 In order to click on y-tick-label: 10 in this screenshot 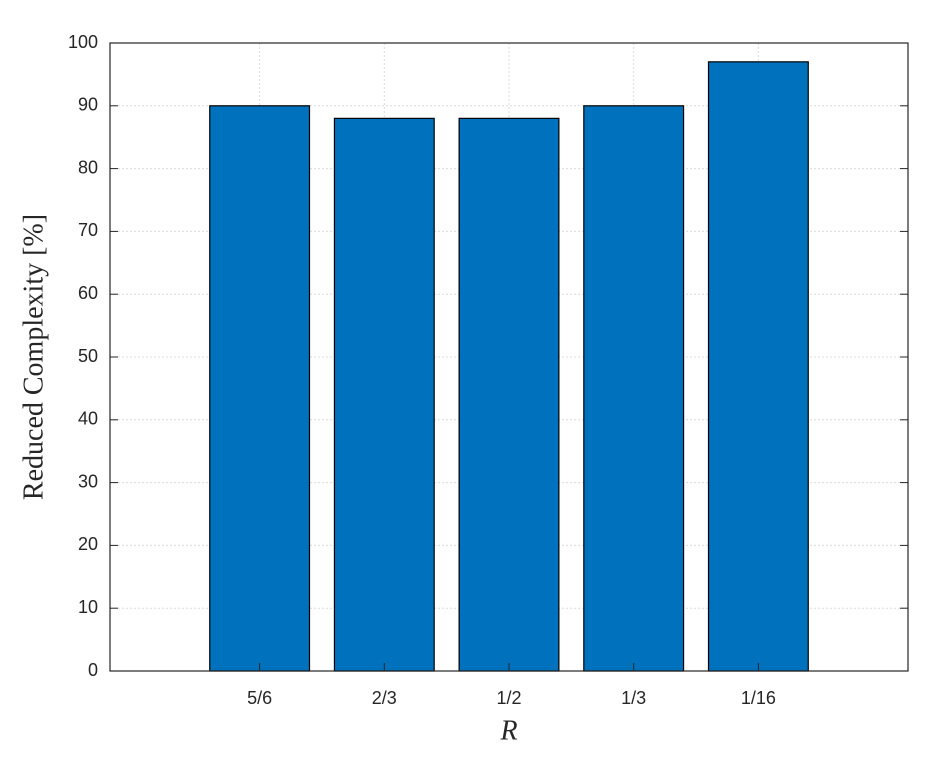, I will do `click(88, 607)`.